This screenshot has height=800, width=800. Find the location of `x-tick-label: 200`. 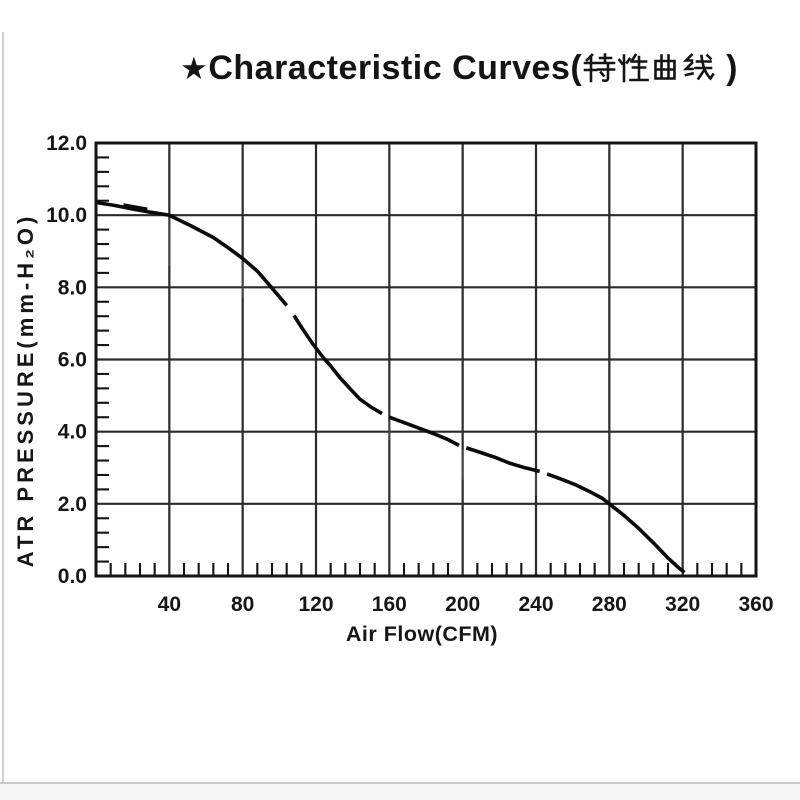

x-tick-label: 200 is located at coordinates (462, 604).